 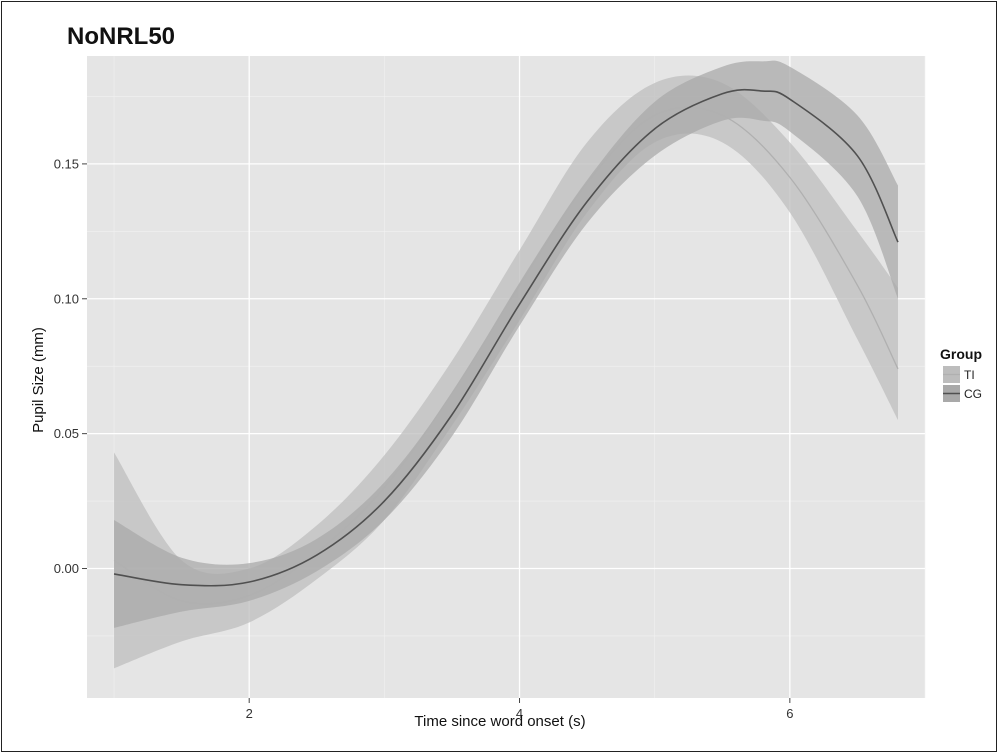 I want to click on y-tick-label: 0.05, so click(x=66, y=433).